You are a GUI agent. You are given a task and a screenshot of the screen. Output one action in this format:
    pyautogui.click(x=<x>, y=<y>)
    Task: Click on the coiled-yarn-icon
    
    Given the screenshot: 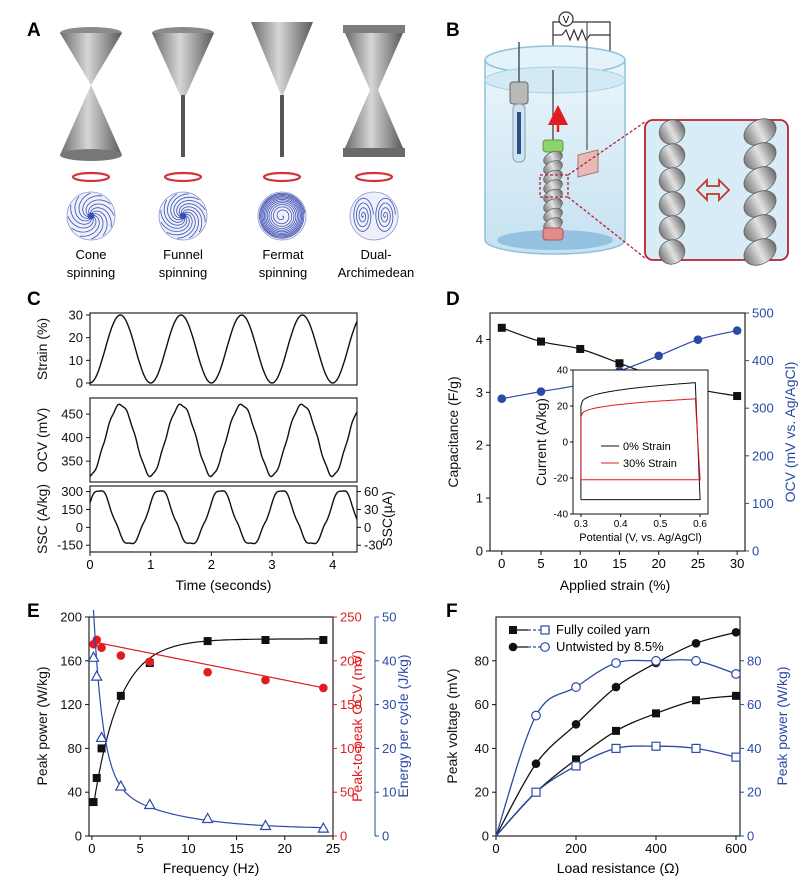 What is the action you would take?
    pyautogui.click(x=553, y=190)
    